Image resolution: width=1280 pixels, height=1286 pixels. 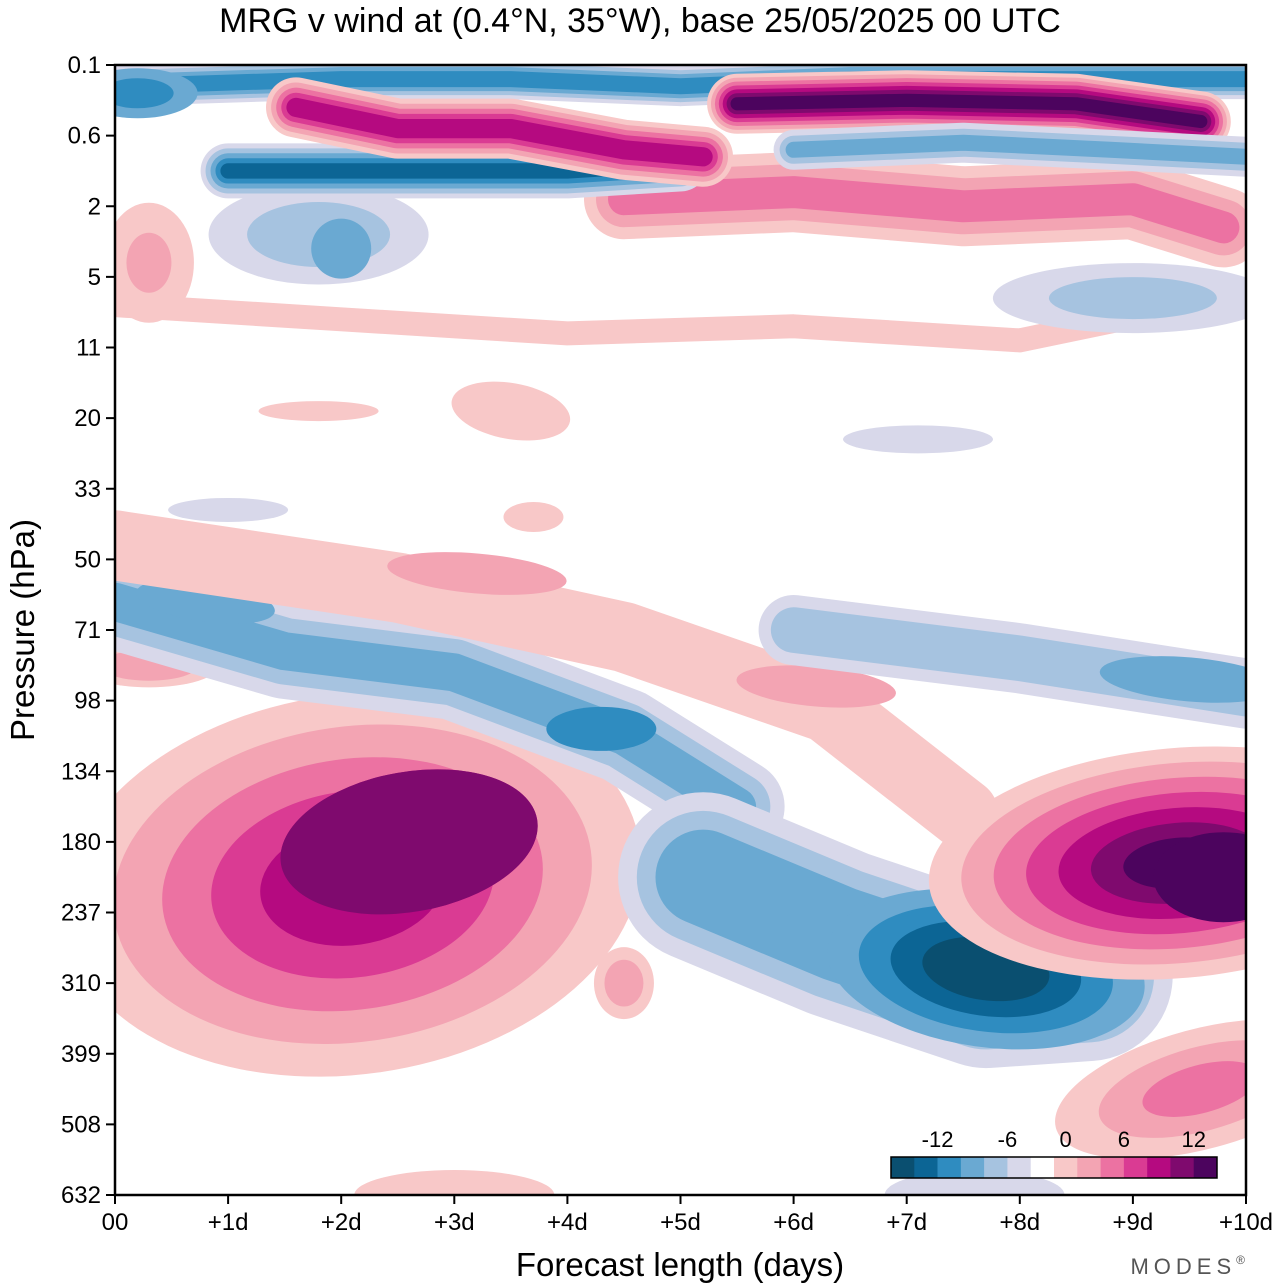 What do you see at coordinates (87, 489) in the screenshot?
I see `y-tick-label: 33` at bounding box center [87, 489].